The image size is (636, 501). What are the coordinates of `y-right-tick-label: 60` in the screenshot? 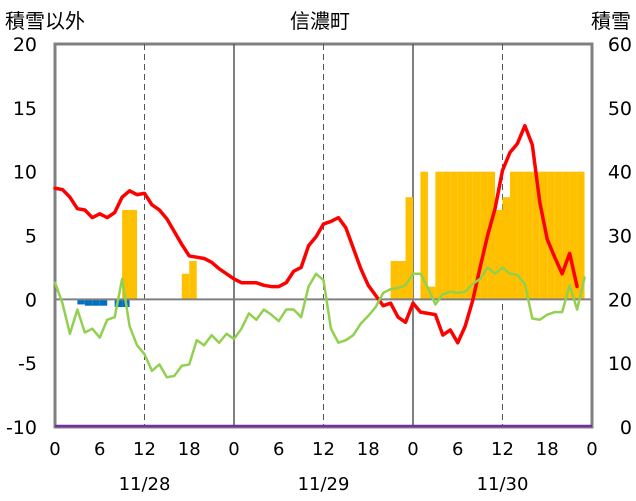 It's located at (620, 45).